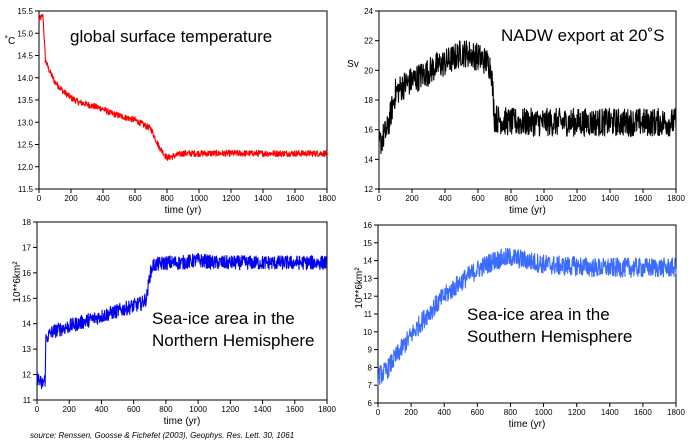  What do you see at coordinates (353, 64) in the screenshot?
I see `y-axis-label: Sv` at bounding box center [353, 64].